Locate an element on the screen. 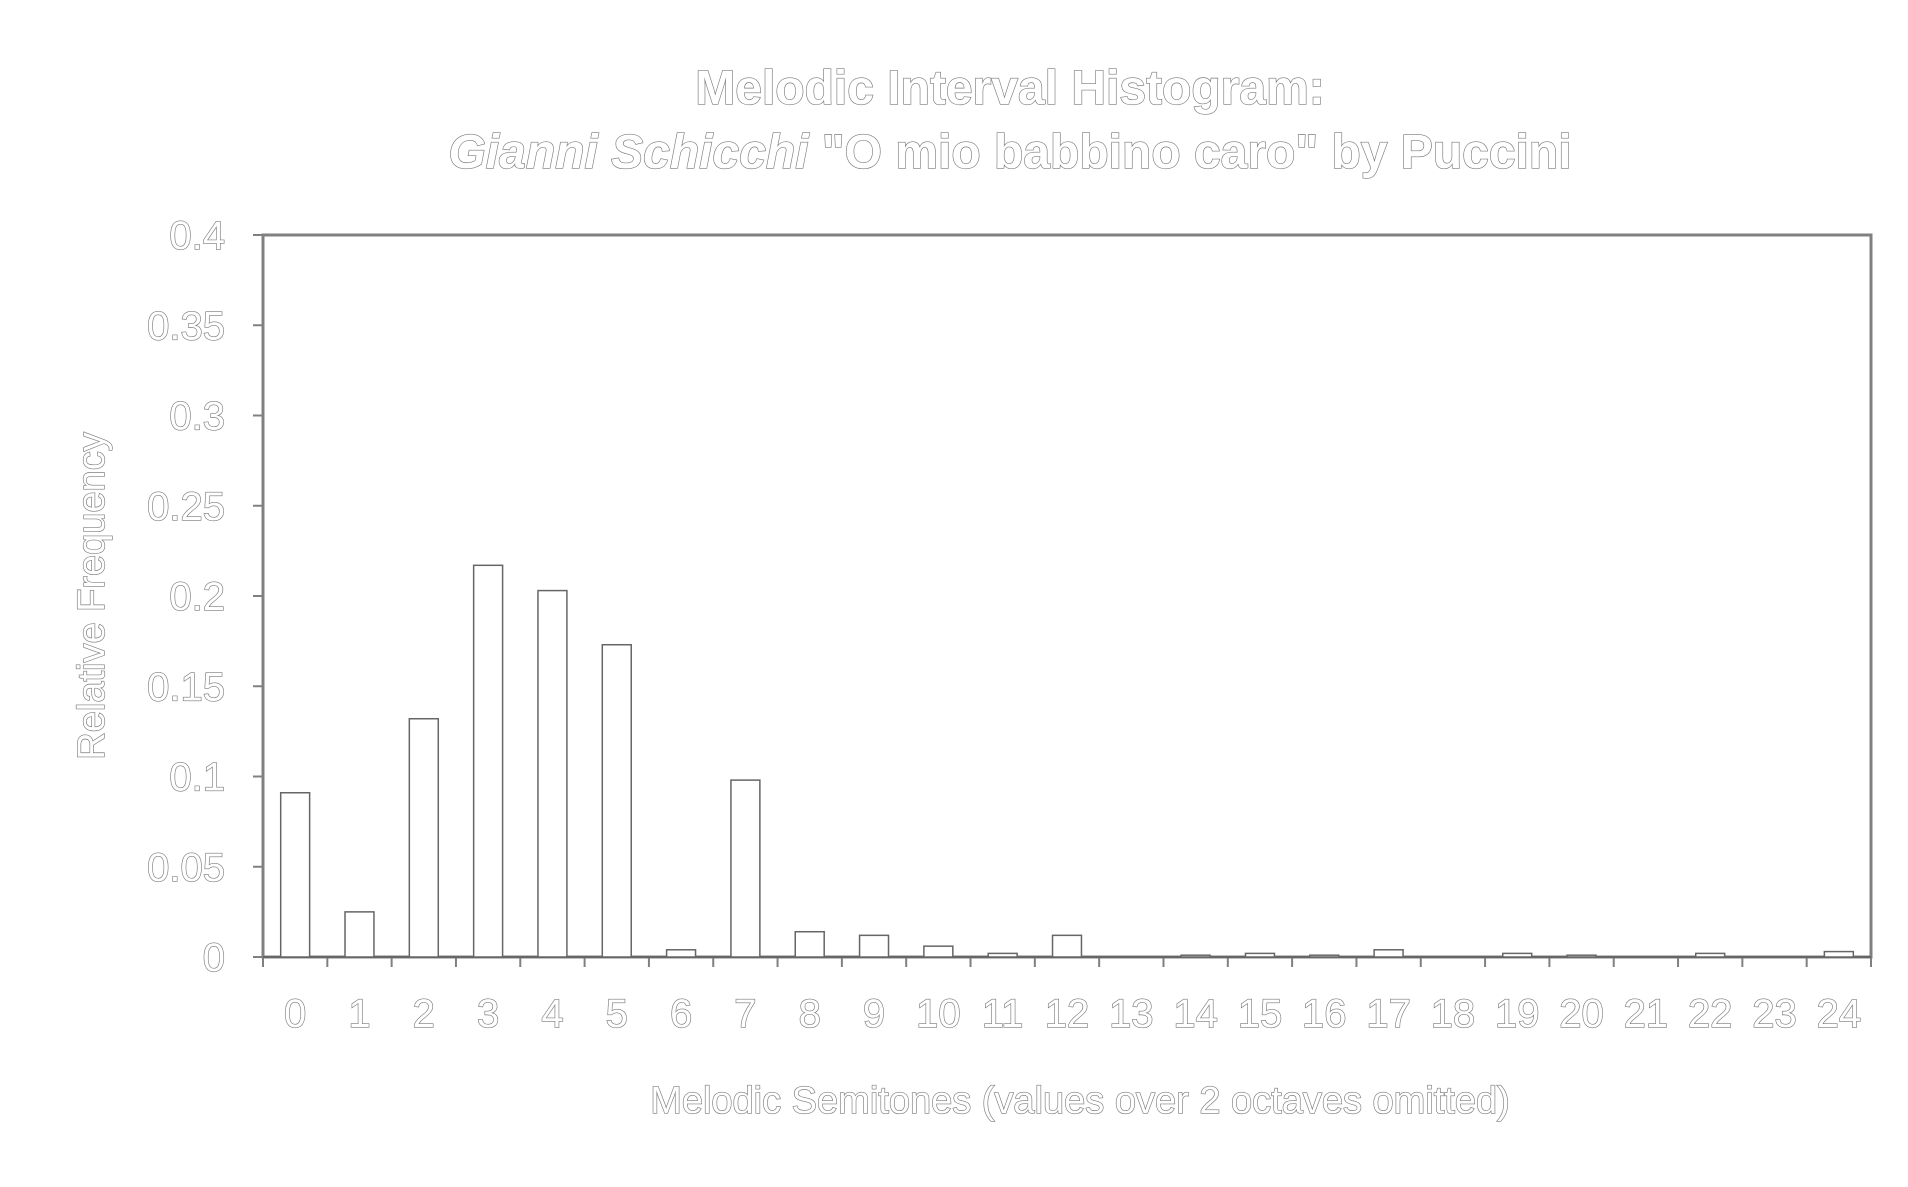 Image resolution: width=1908 pixels, height=1187 pixels. x-tick-label: 22 is located at coordinates (1710, 1014).